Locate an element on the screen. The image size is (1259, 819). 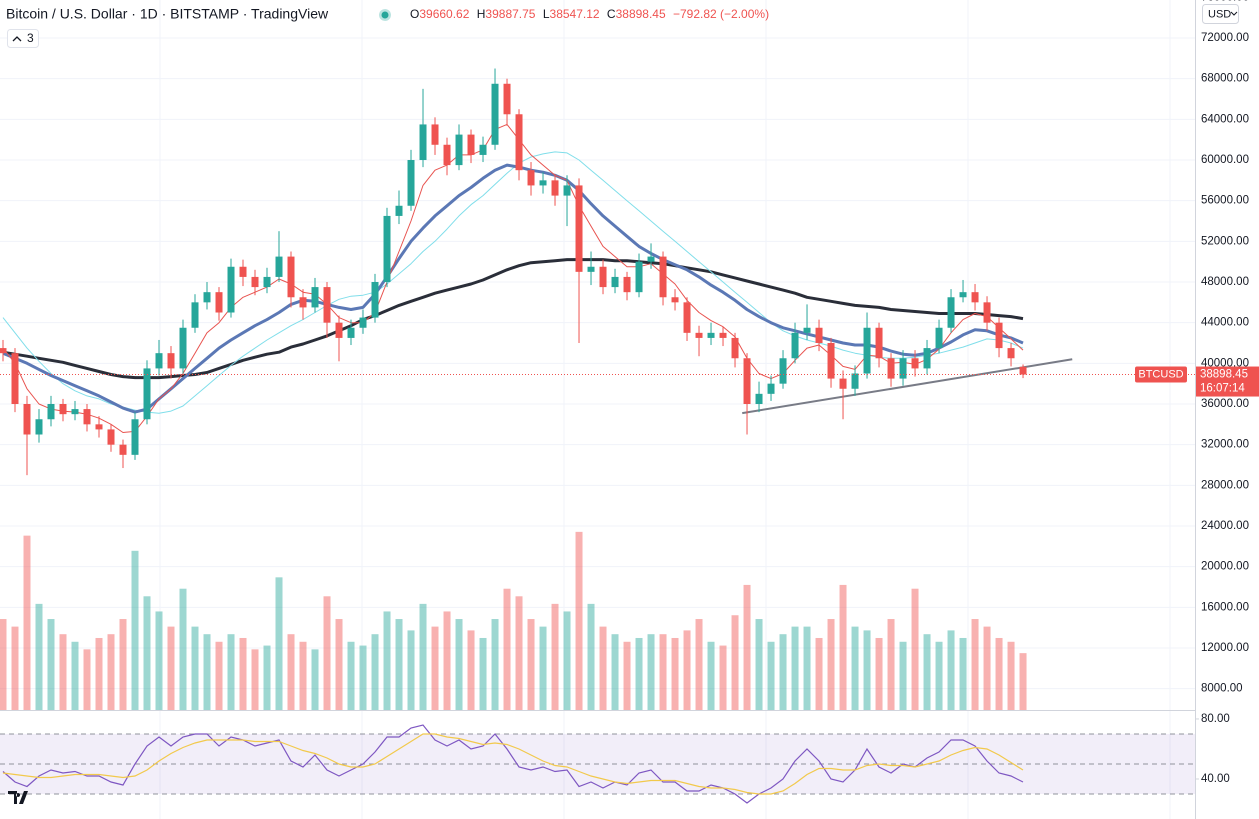
y-tick-label: 8000.00 is located at coordinates (1222, 689).